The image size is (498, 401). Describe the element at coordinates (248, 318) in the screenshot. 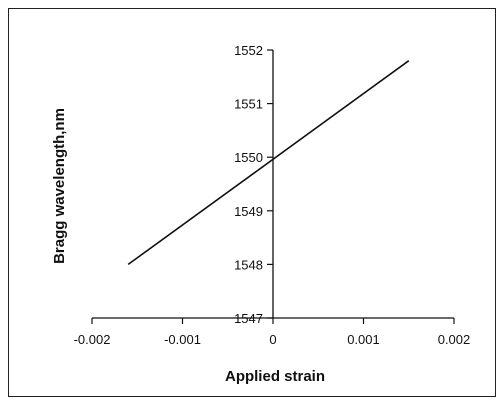

I see `y-tick-label: 1547` at that location.